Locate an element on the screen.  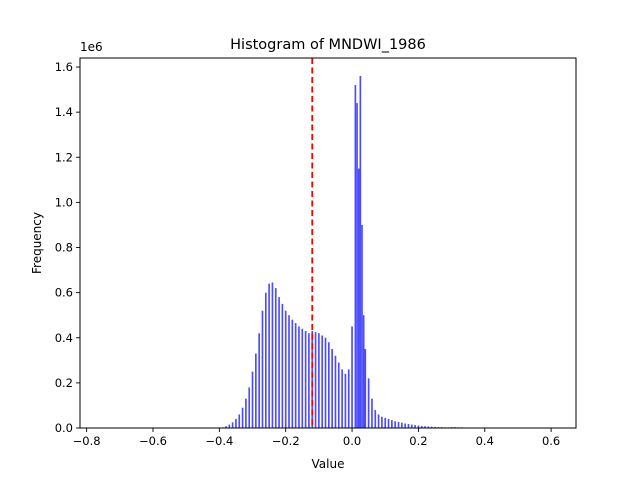
y-tick-label: 0.0 is located at coordinates (64, 428).